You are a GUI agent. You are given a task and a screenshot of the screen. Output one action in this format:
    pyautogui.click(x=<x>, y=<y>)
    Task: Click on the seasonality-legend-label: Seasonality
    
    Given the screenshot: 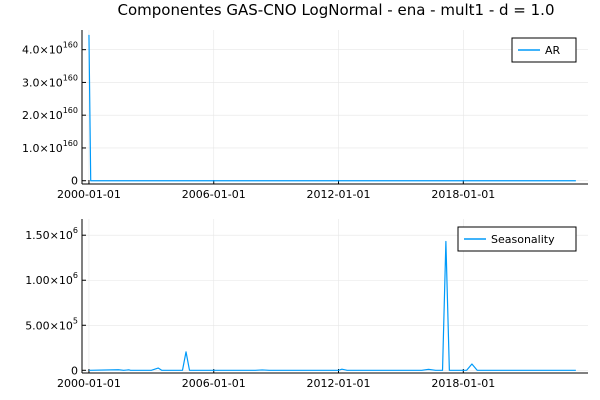 What is the action you would take?
    pyautogui.click(x=523, y=239)
    